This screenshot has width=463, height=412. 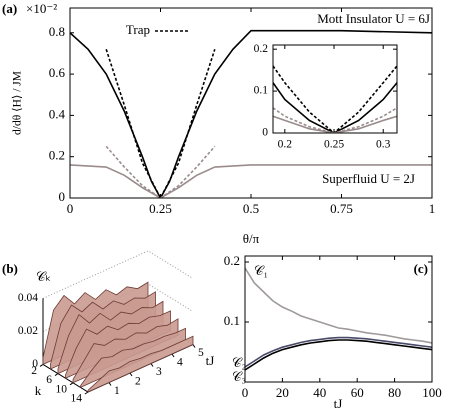 What do you see at coordinates (251, 238) in the screenshot?
I see `x-axis-label: θ/π` at bounding box center [251, 238].